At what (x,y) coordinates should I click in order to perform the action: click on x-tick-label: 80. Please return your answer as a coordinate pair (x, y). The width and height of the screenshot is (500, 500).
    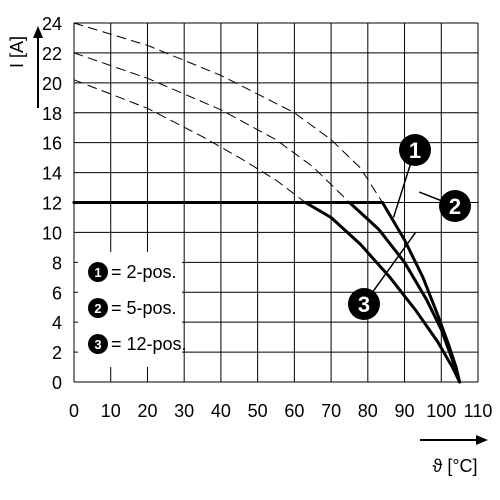
    Looking at the image, I should click on (368, 411).